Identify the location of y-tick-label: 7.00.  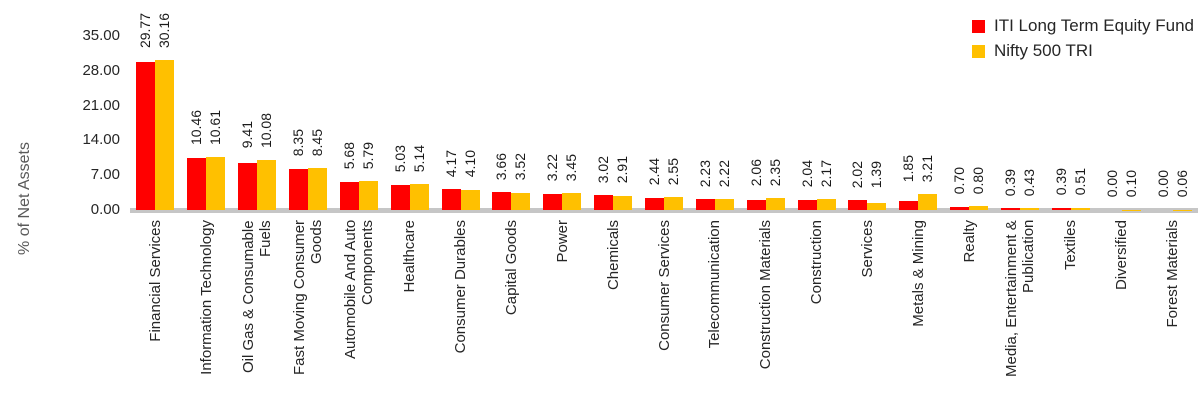
(105, 175).